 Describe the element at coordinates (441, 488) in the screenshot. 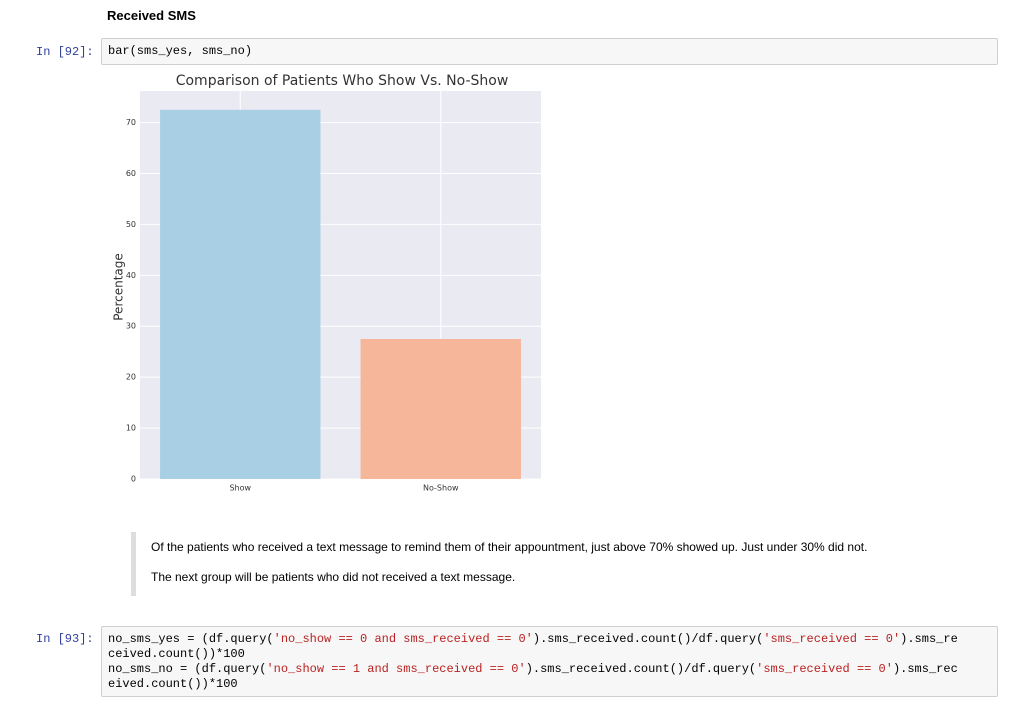

I see `x-tick-label: No-Show` at that location.